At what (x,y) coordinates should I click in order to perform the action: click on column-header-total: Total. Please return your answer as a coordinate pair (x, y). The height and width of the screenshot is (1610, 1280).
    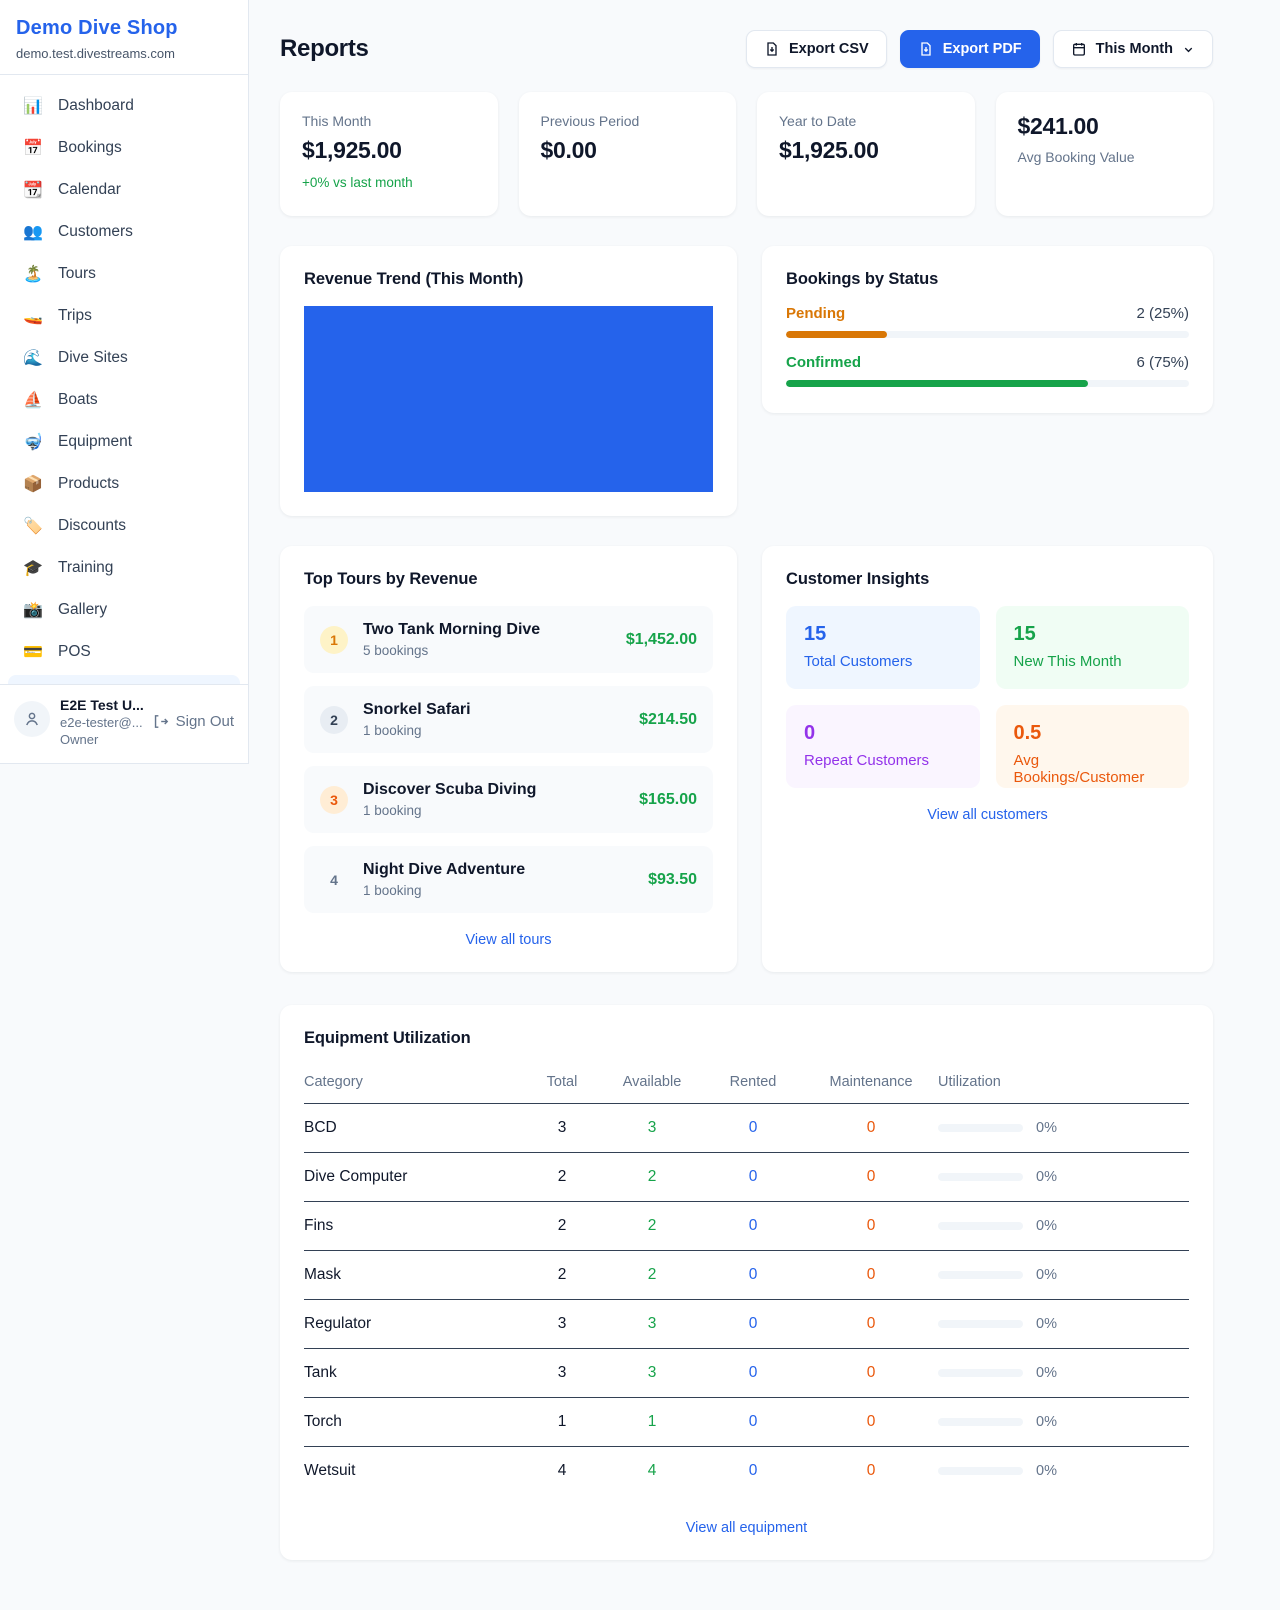
    Looking at the image, I should click on (562, 1084).